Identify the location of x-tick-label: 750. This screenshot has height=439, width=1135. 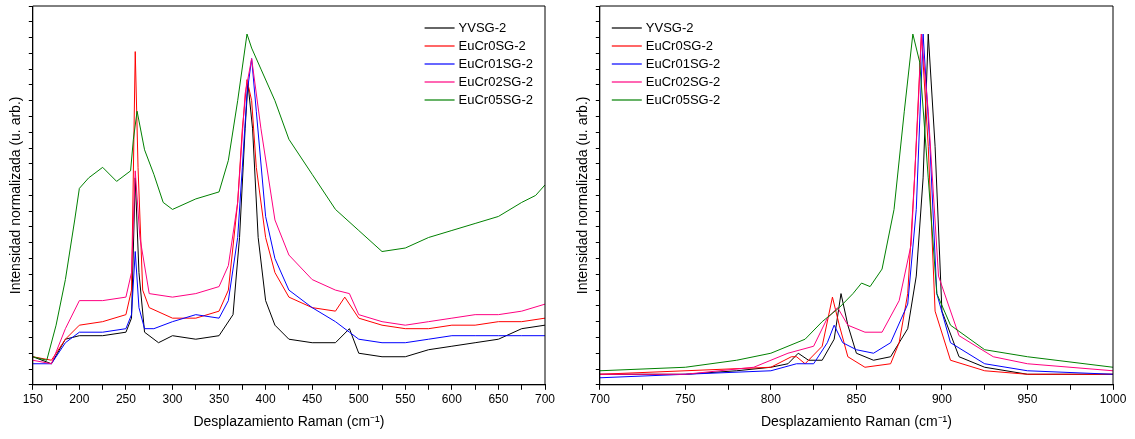
(685, 399).